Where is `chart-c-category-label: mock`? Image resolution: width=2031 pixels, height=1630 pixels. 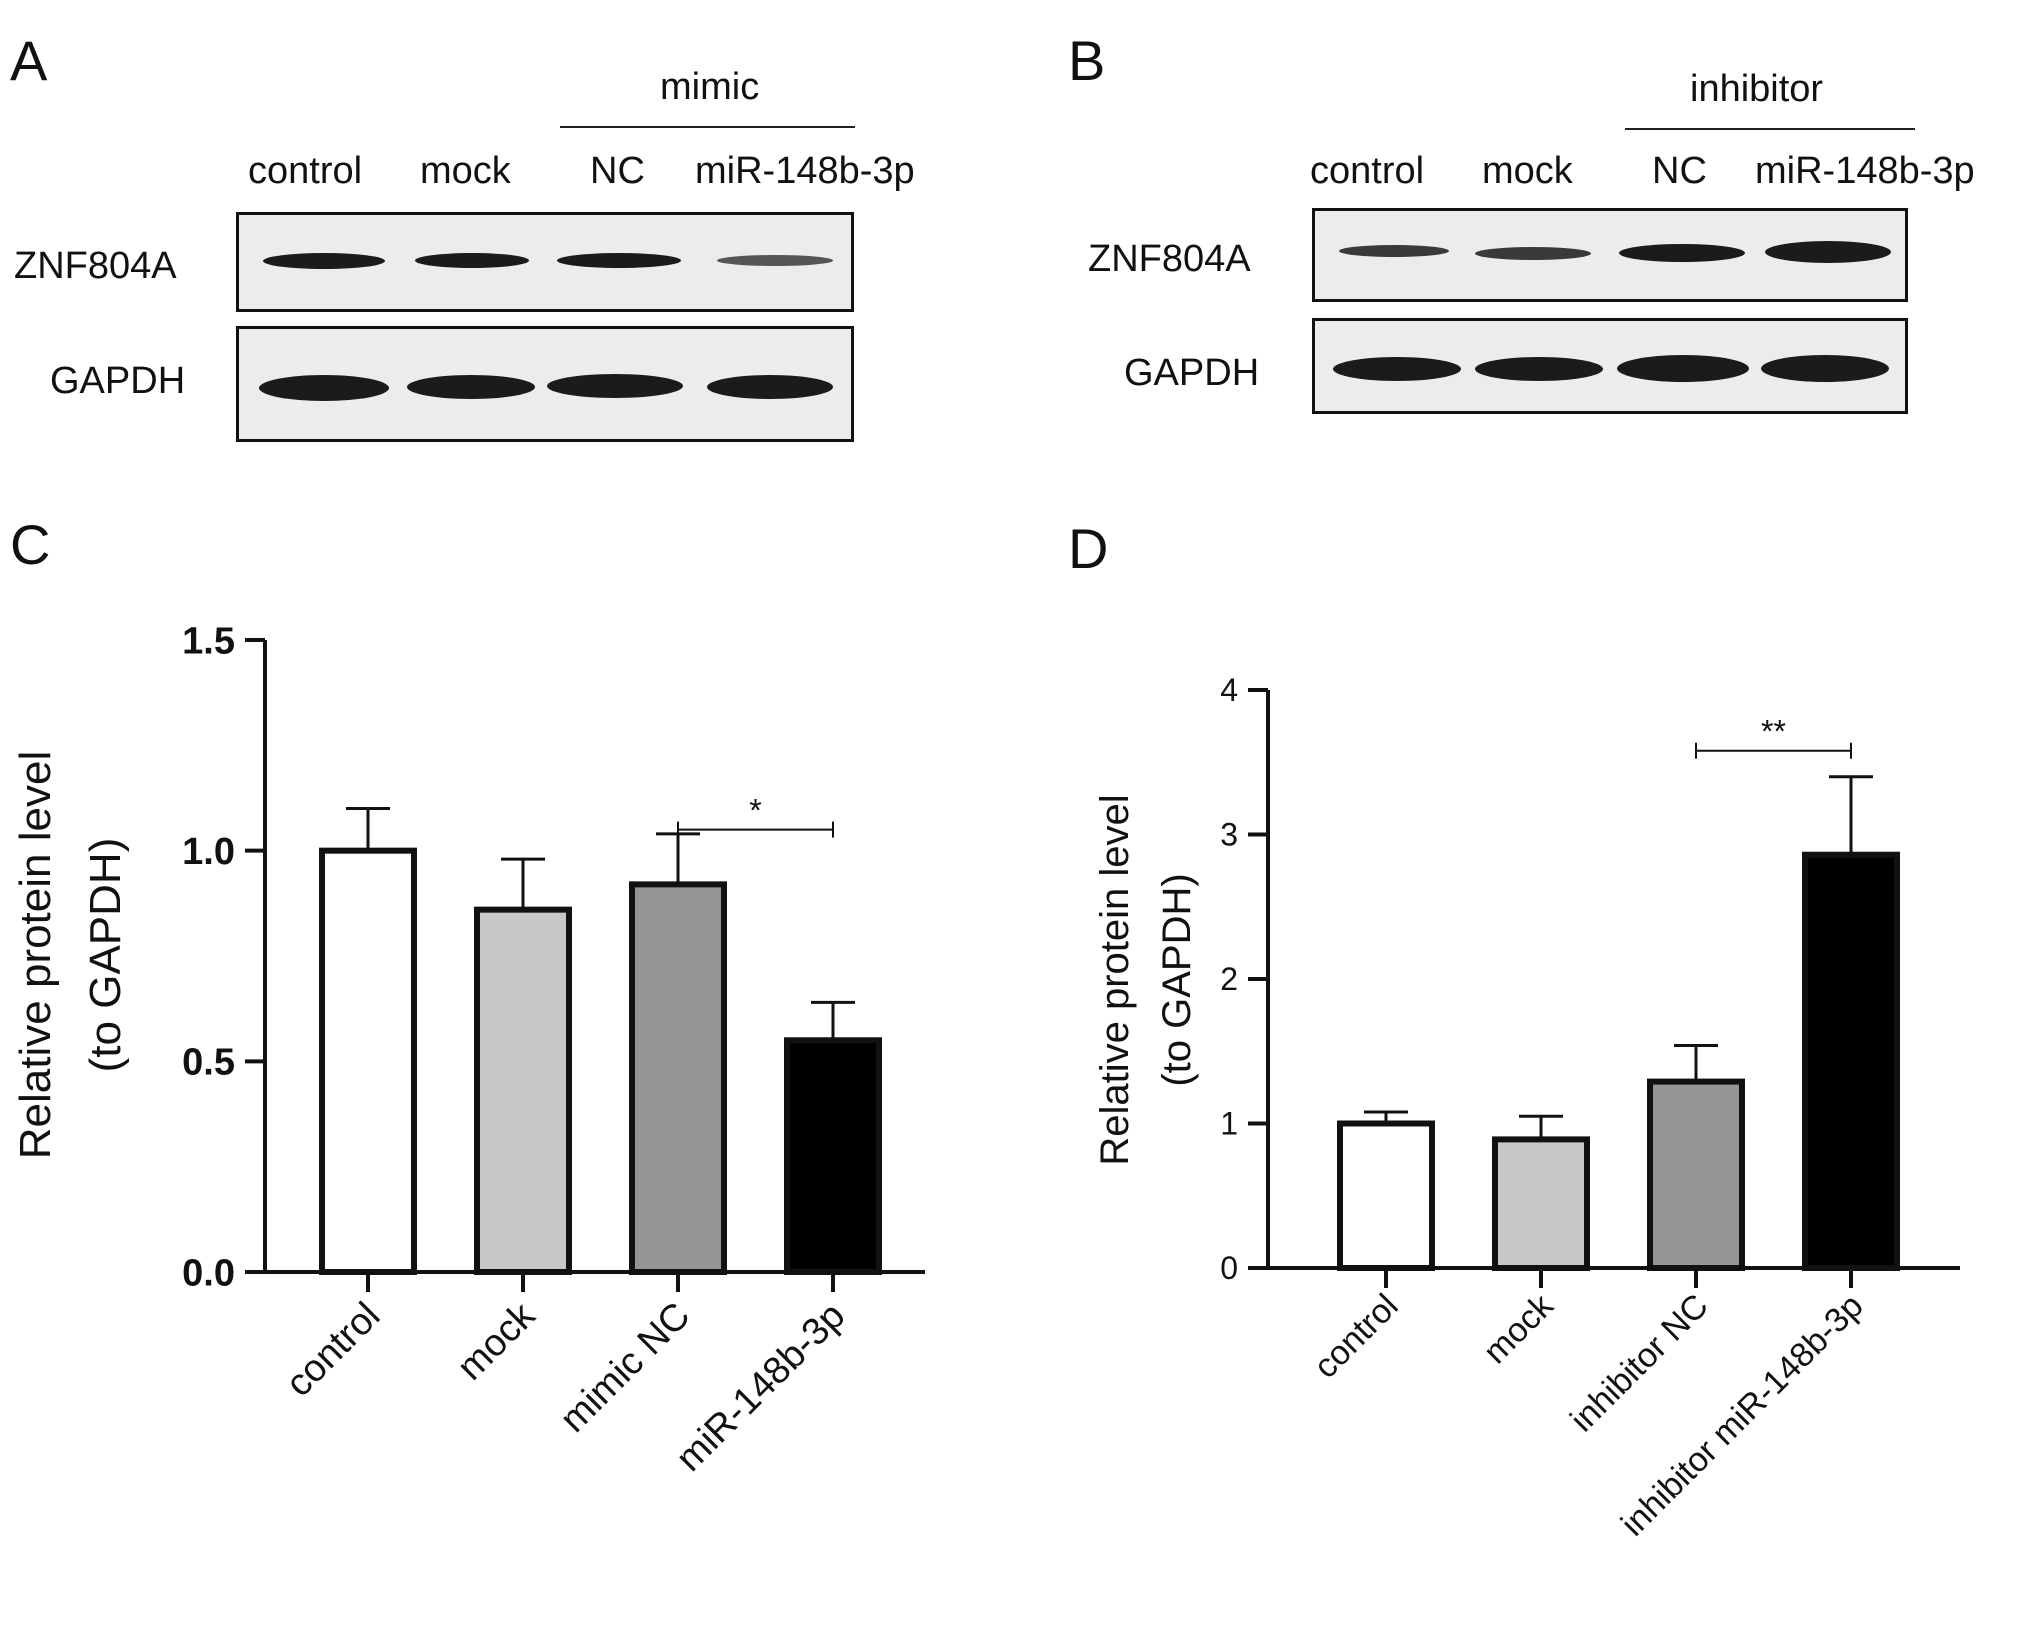 chart-c-category-label: mock is located at coordinates (496, 1341).